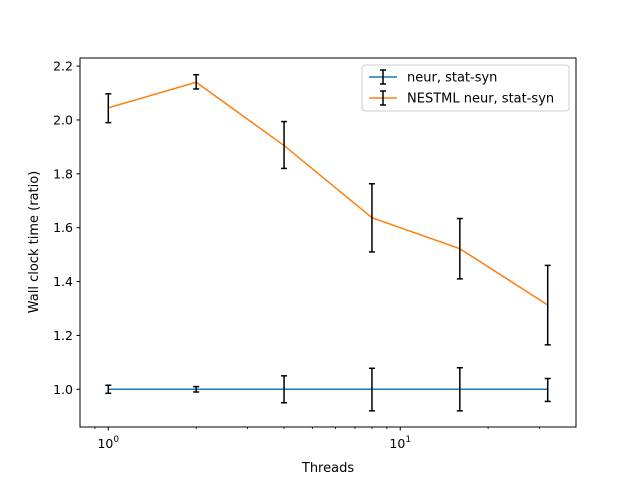  I want to click on x-tick-label-exponent: 1, so click(408, 440).